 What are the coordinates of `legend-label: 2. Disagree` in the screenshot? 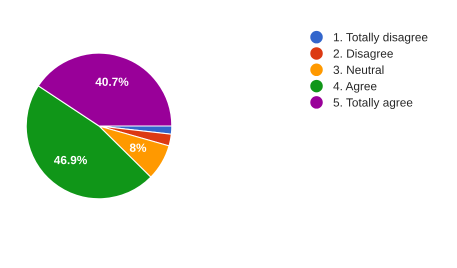 It's located at (363, 54).